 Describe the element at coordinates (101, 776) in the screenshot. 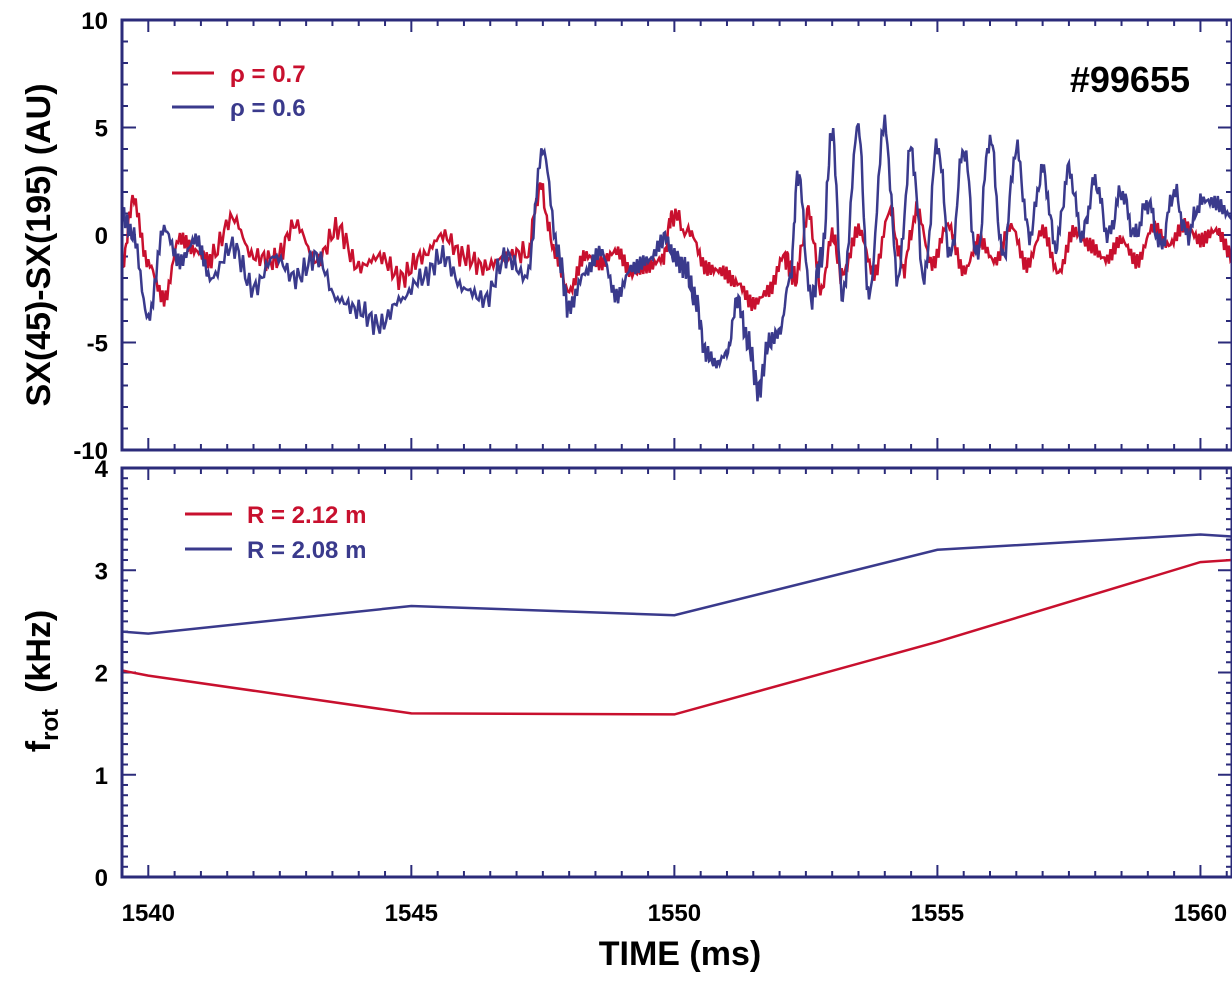

I see `y-tick-label: 1` at that location.